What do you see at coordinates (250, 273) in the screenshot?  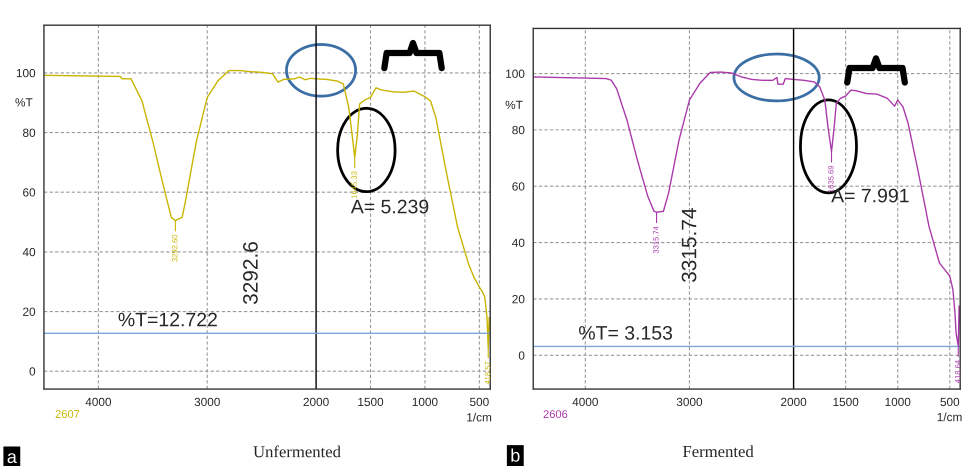 I see `annotation: 3292.6` at bounding box center [250, 273].